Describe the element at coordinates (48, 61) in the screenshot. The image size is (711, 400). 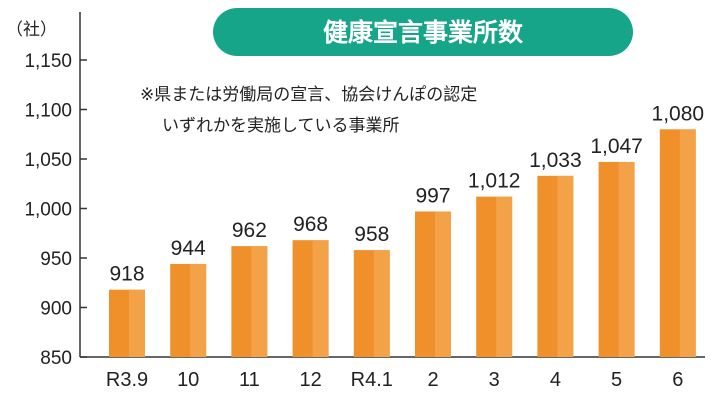
I see `y-tick-label: 1,150` at that location.